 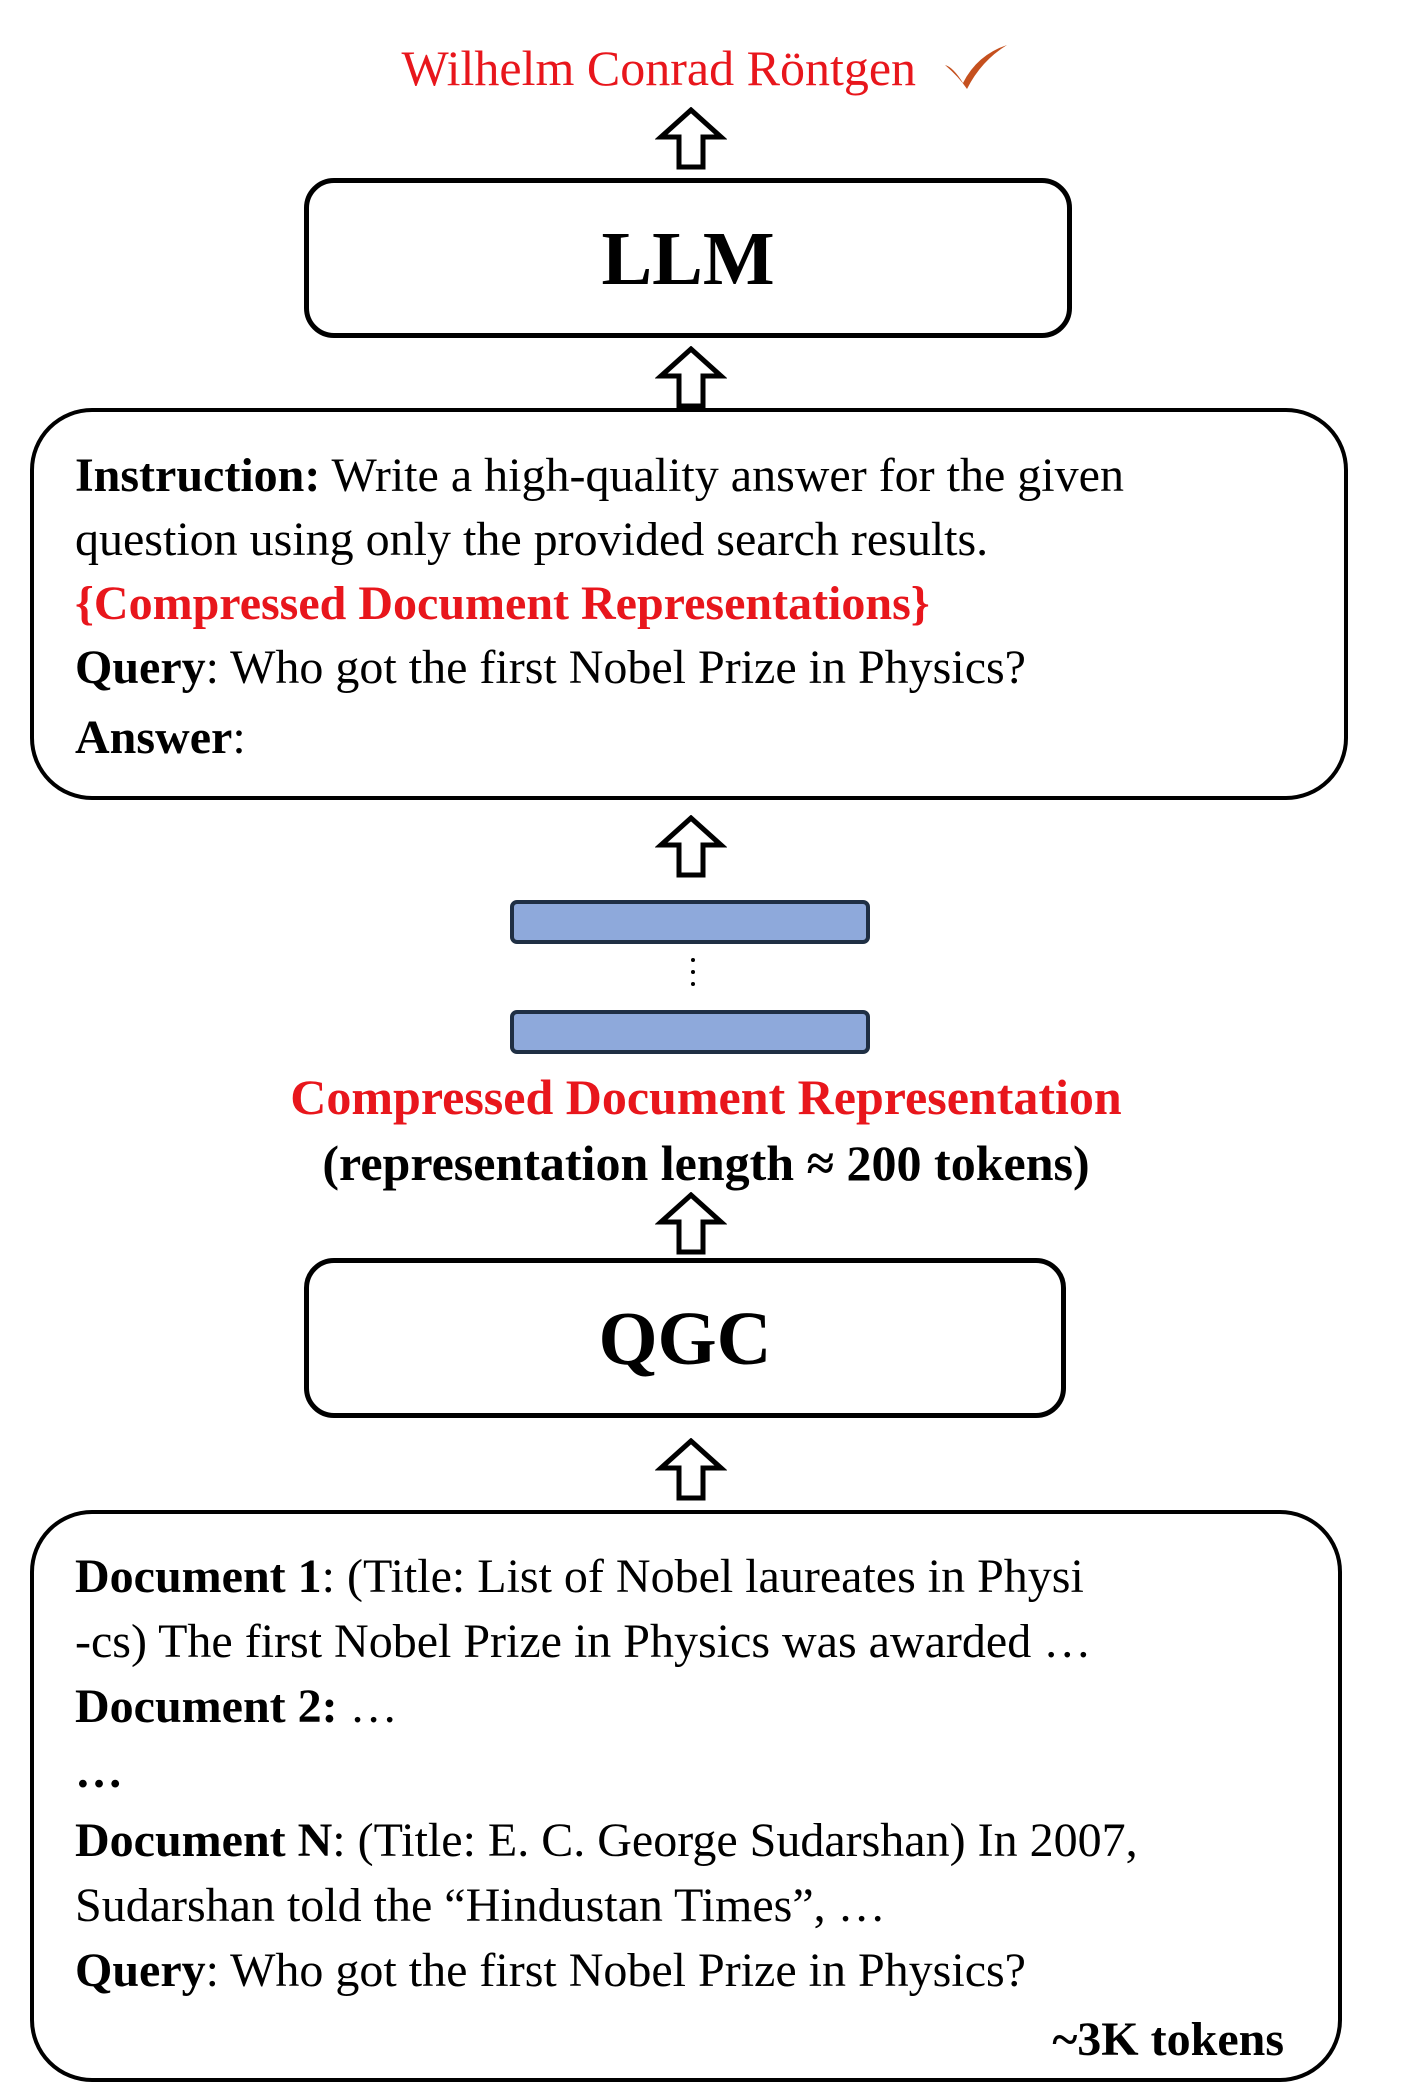 What do you see at coordinates (690, 922) in the screenshot?
I see `representation-vector-top` at bounding box center [690, 922].